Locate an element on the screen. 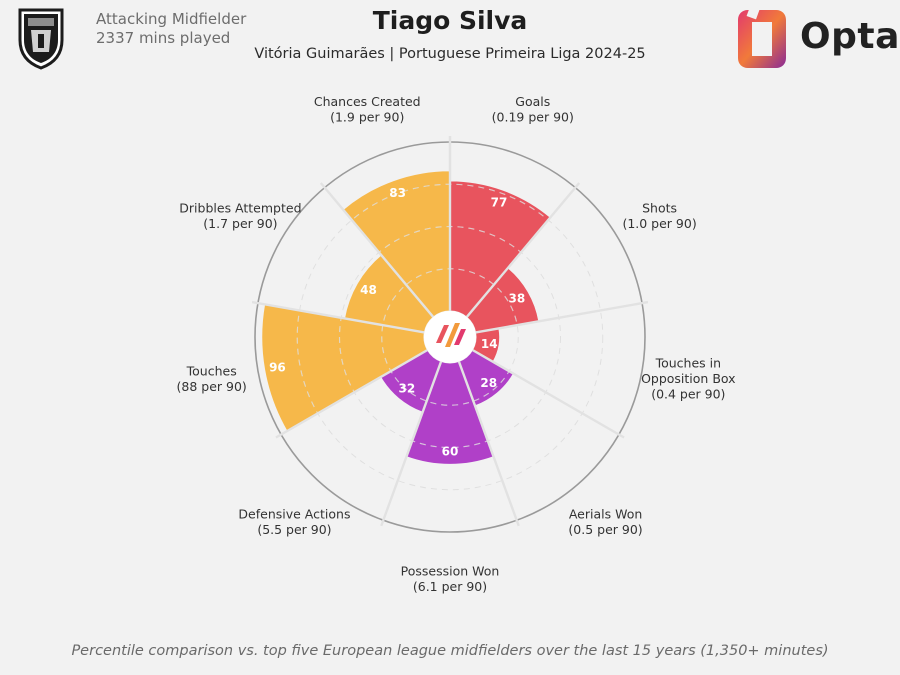  category-label: Touches in Opposition Box (0.4 per 90) is located at coordinates (688, 379).